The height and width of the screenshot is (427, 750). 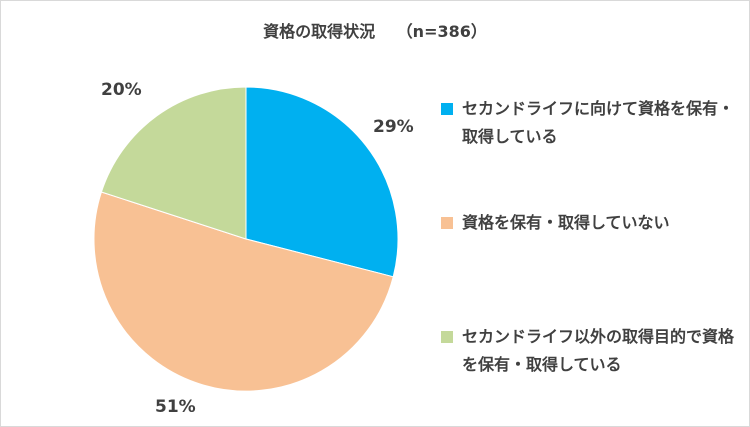 I want to click on data-label-secondlife: 29%, so click(x=393, y=127).